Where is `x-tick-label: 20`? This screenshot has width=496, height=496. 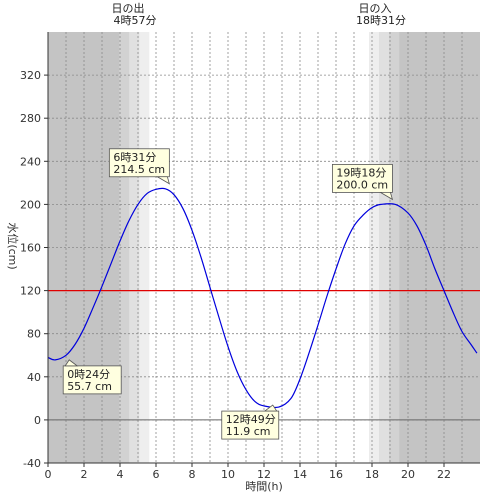
x-tick-label: 20 is located at coordinates (408, 474).